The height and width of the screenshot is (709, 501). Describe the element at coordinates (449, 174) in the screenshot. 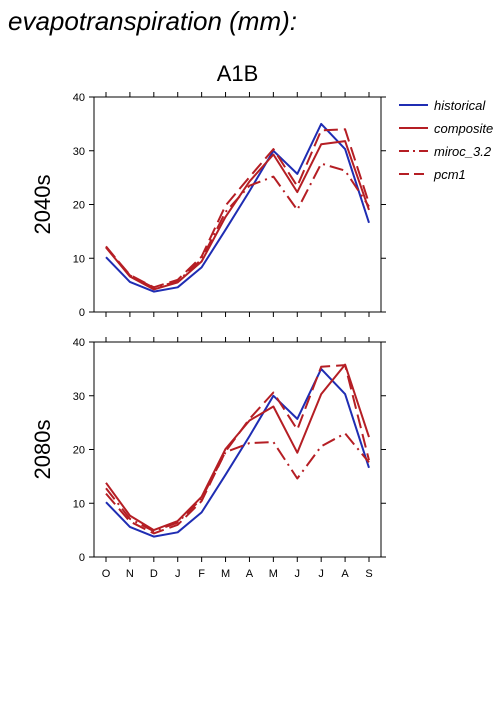

I see `legend-label-pcm1: pcm1` at that location.